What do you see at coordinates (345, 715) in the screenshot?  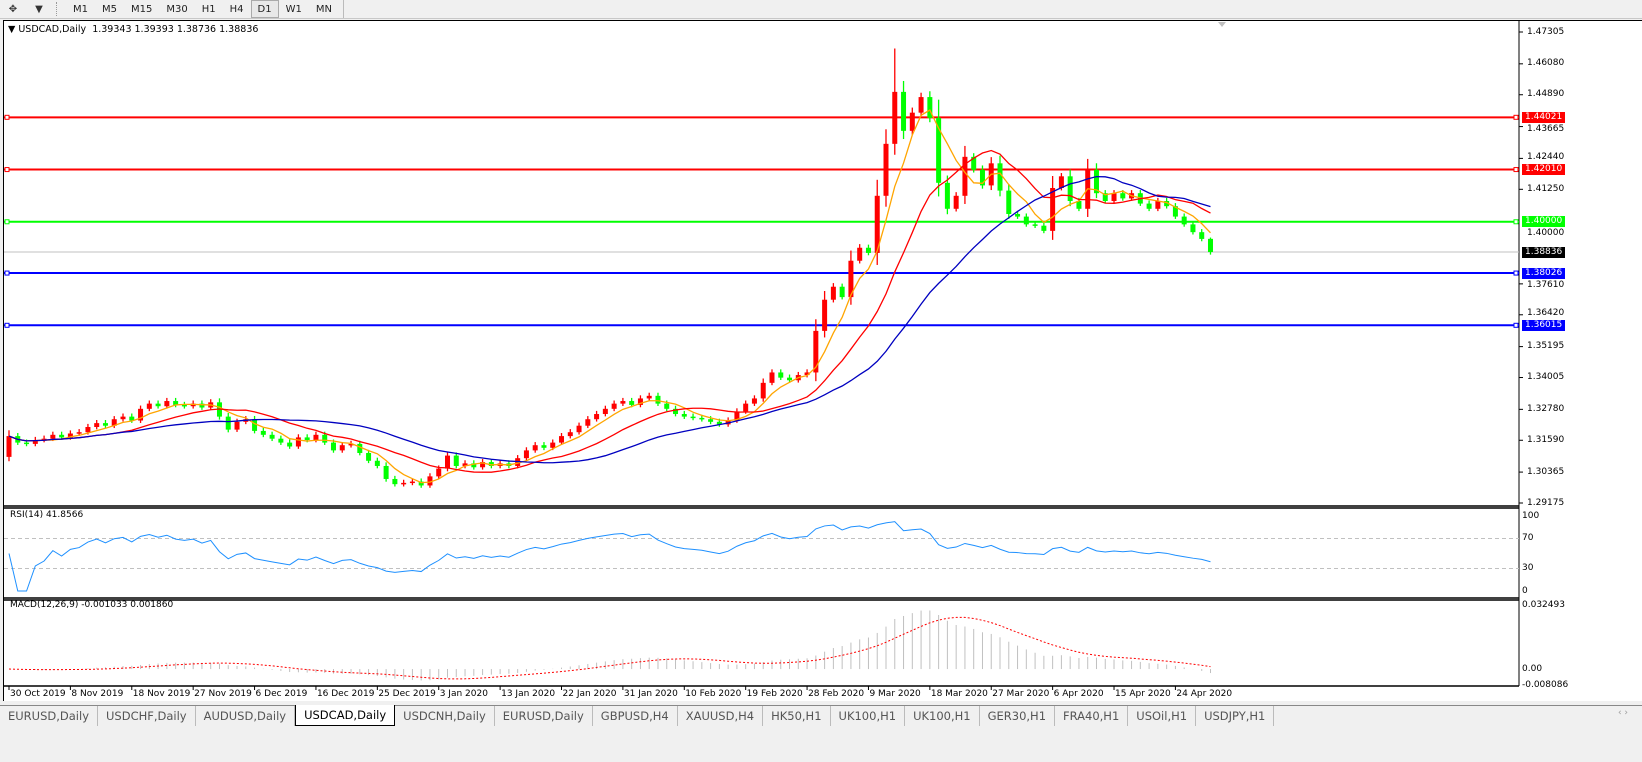 I see `chart-tab: USDCAD,Daily` at bounding box center [345, 715].